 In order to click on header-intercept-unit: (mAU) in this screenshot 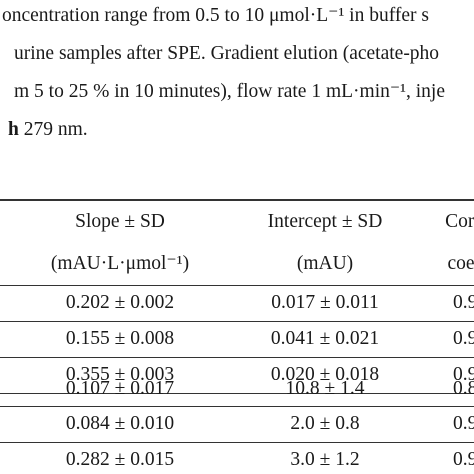, I will do `click(325, 263)`.